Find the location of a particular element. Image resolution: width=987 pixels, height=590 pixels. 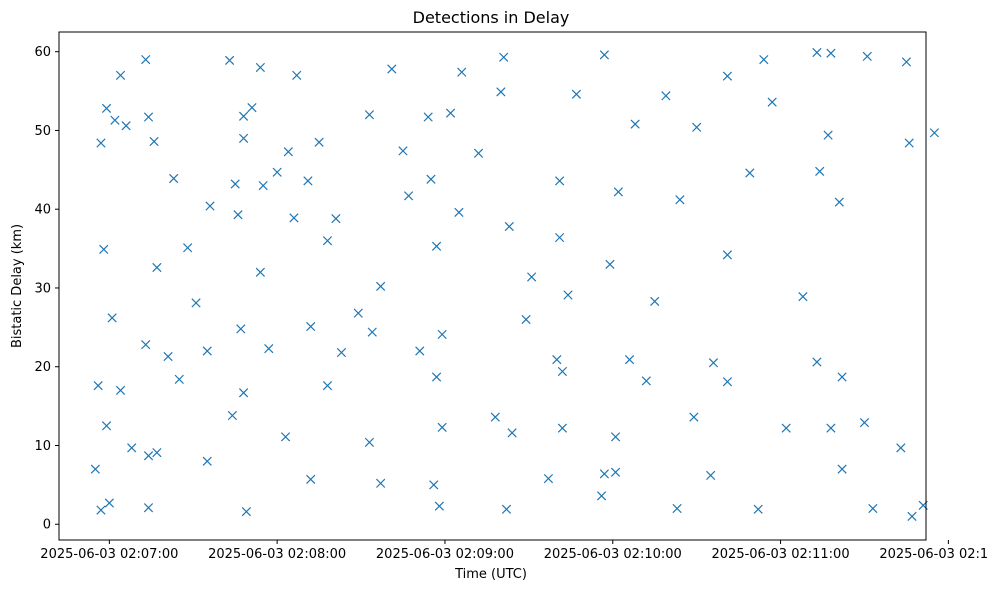

y-tick-label: 50 is located at coordinates (42, 131).